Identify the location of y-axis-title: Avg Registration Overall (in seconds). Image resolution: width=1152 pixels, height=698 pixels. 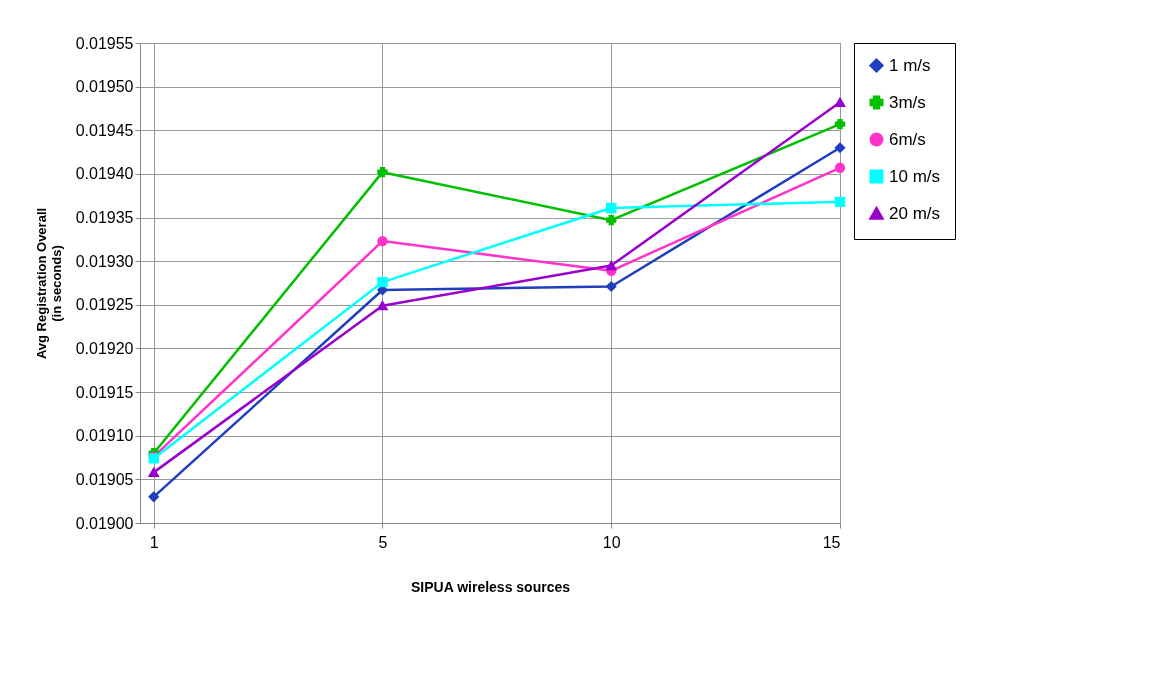
(48, 283).